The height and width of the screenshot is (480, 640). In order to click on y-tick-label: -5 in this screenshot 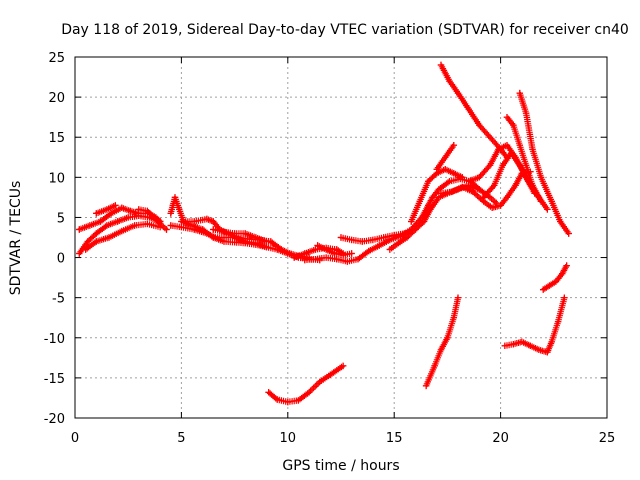, I will do `click(58, 299)`.